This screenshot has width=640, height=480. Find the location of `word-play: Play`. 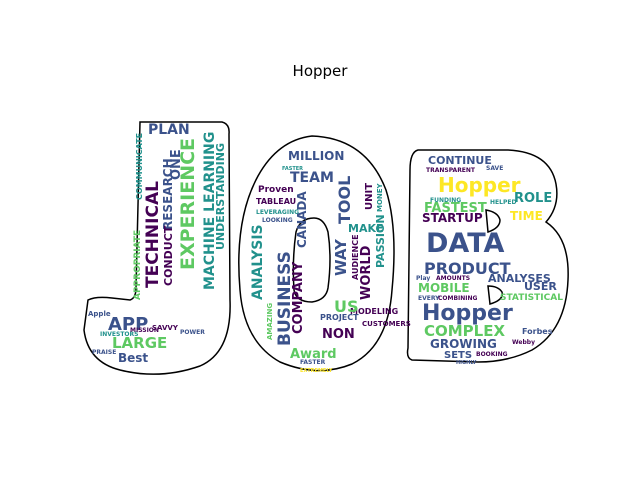

word-play: Play is located at coordinates (423, 278).